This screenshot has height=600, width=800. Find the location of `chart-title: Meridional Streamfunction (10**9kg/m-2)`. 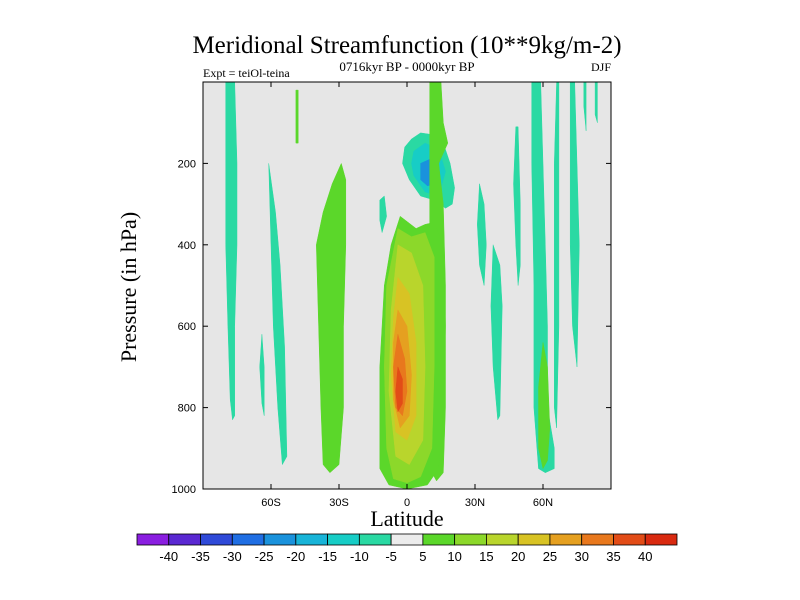

chart-title: Meridional Streamfunction (10**9kg/m-2) is located at coordinates (406, 45).